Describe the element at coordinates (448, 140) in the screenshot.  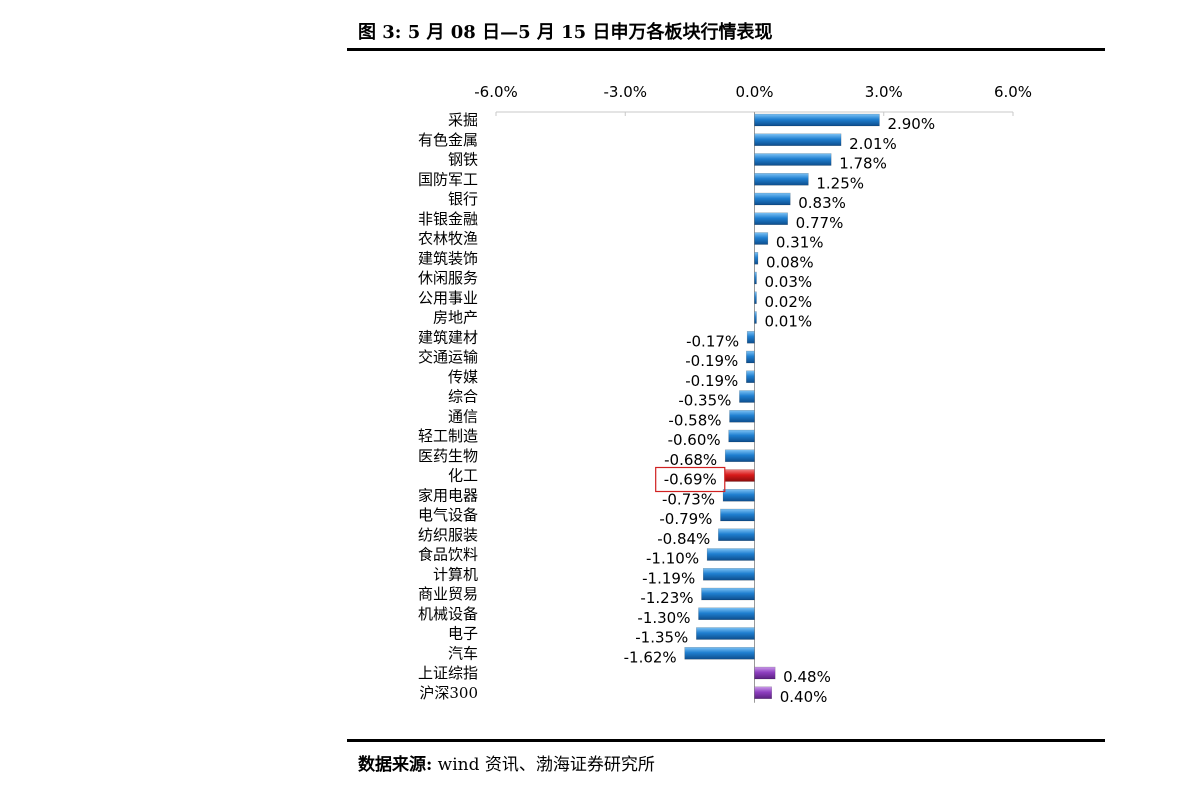
I see `category-label: 有色金属` at that location.